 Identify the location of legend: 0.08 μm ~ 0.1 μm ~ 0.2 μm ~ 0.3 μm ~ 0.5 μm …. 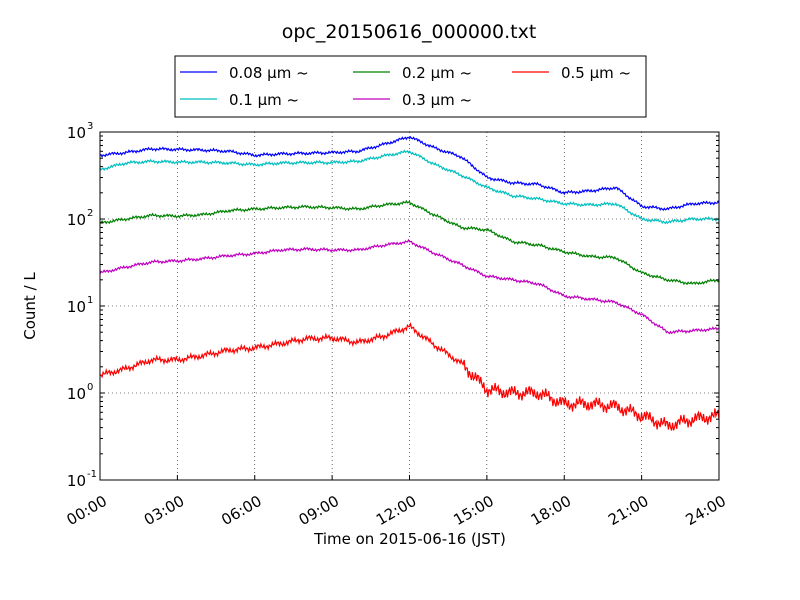
(410, 86).